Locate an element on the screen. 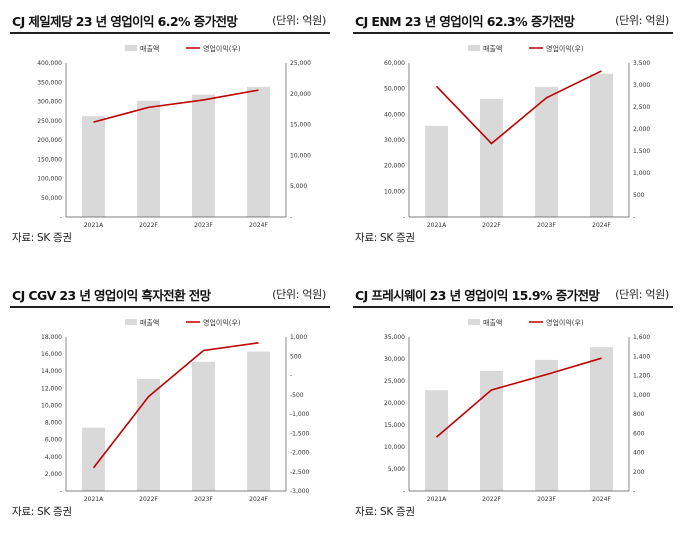  chart-title: CJ ENM 23 년 영업이익 62.3% 증가전망 is located at coordinates (465, 21).